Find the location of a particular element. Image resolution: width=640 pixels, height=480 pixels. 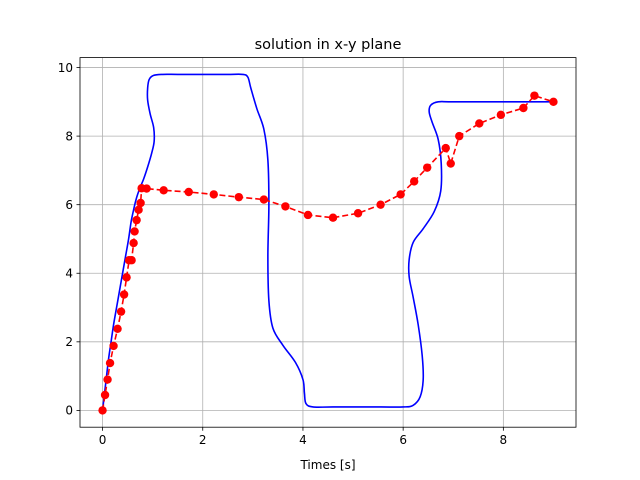

y-tick-label: 4 is located at coordinates (69, 274).